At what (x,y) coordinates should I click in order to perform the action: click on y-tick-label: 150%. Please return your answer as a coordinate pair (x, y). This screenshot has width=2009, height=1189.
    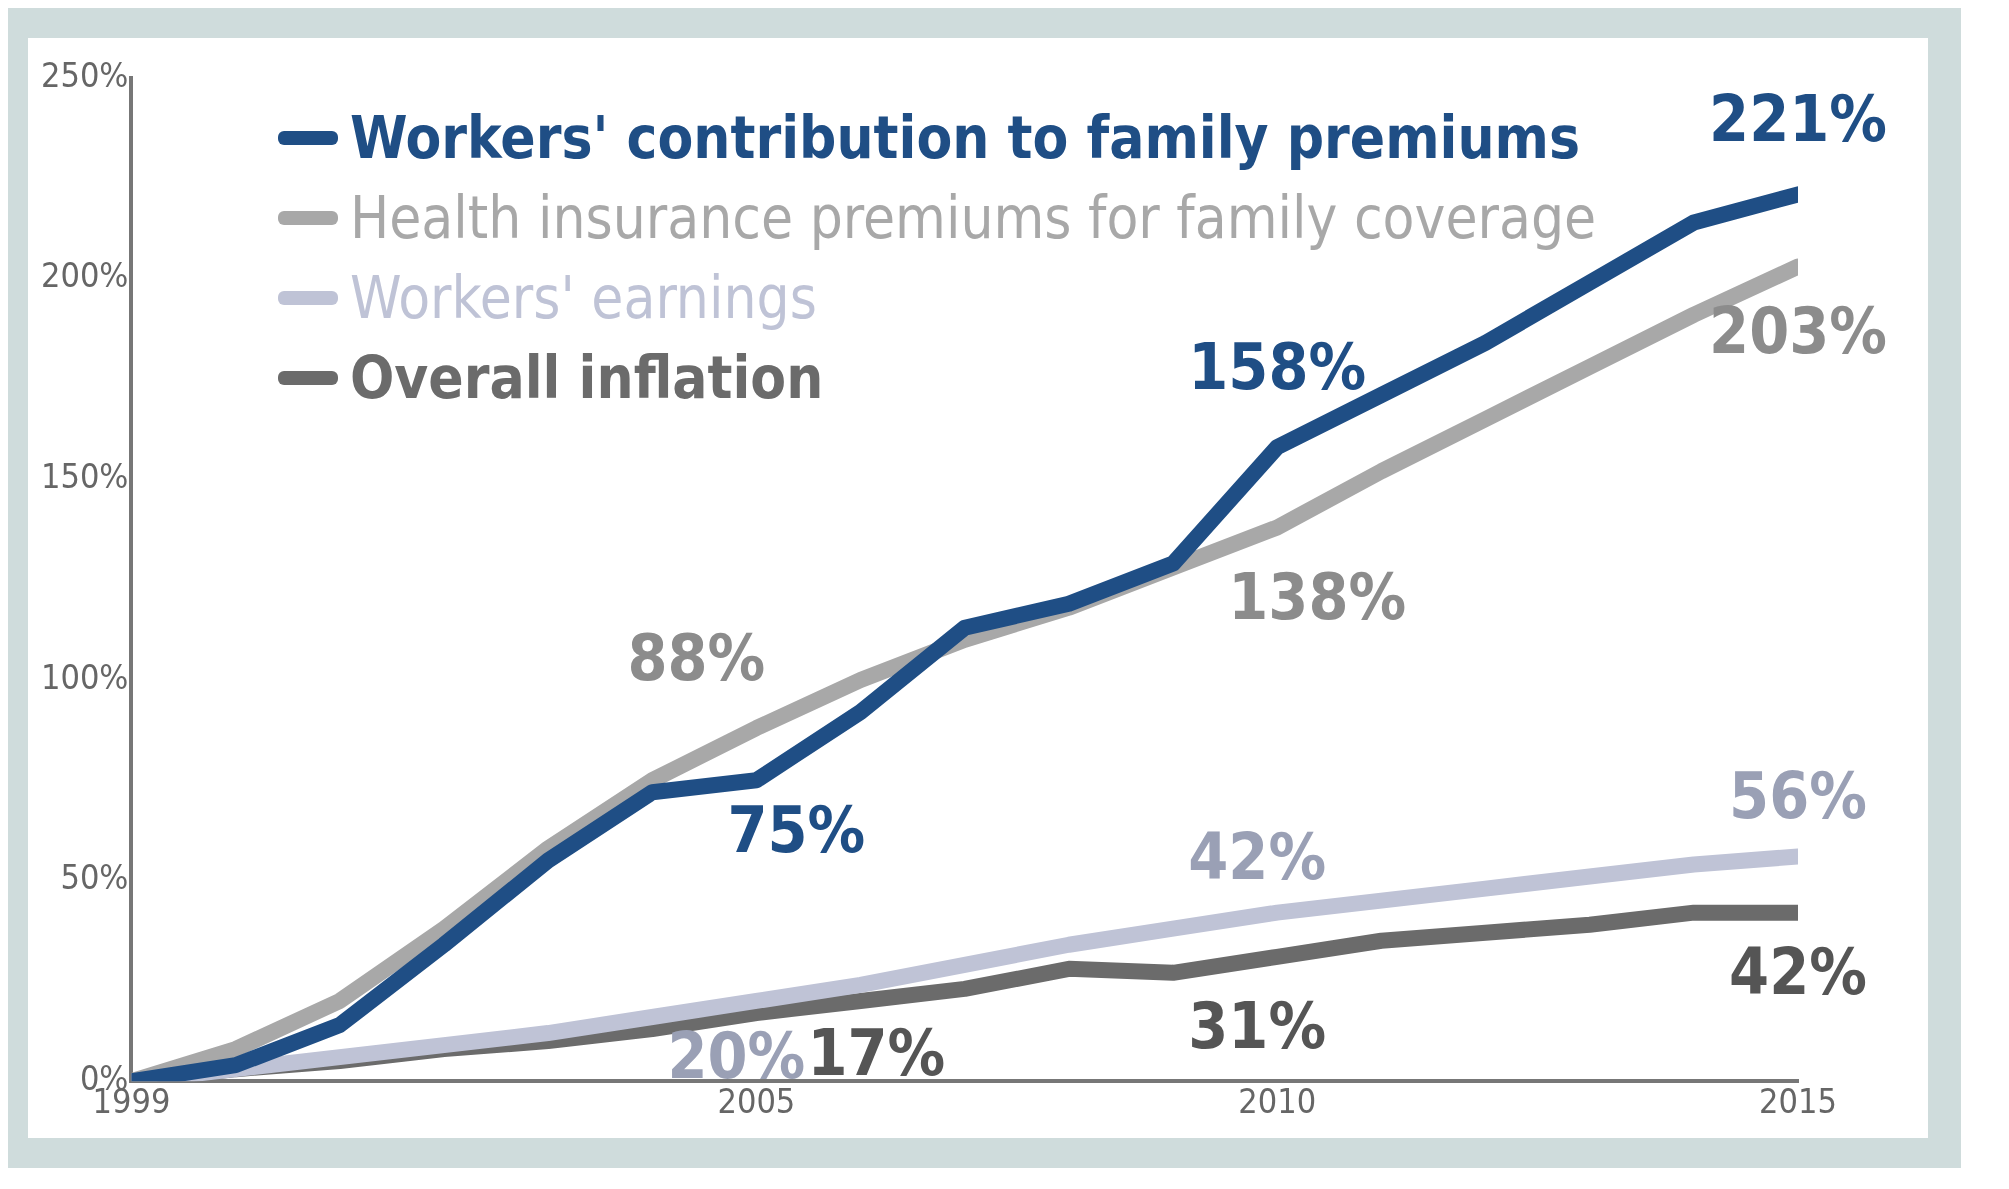
    Looking at the image, I should click on (84, 476).